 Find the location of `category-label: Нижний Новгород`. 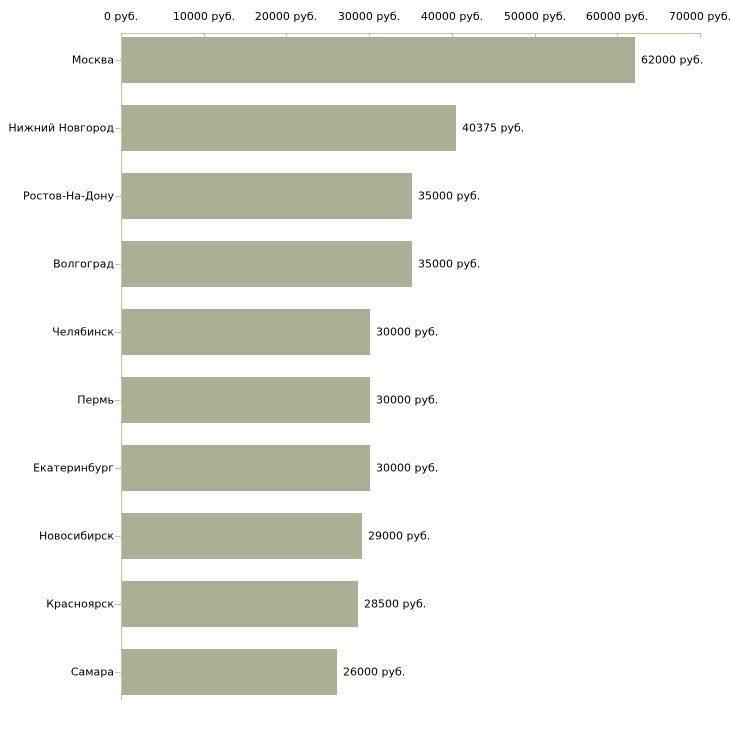

category-label: Нижний Новгород is located at coordinates (61, 128).